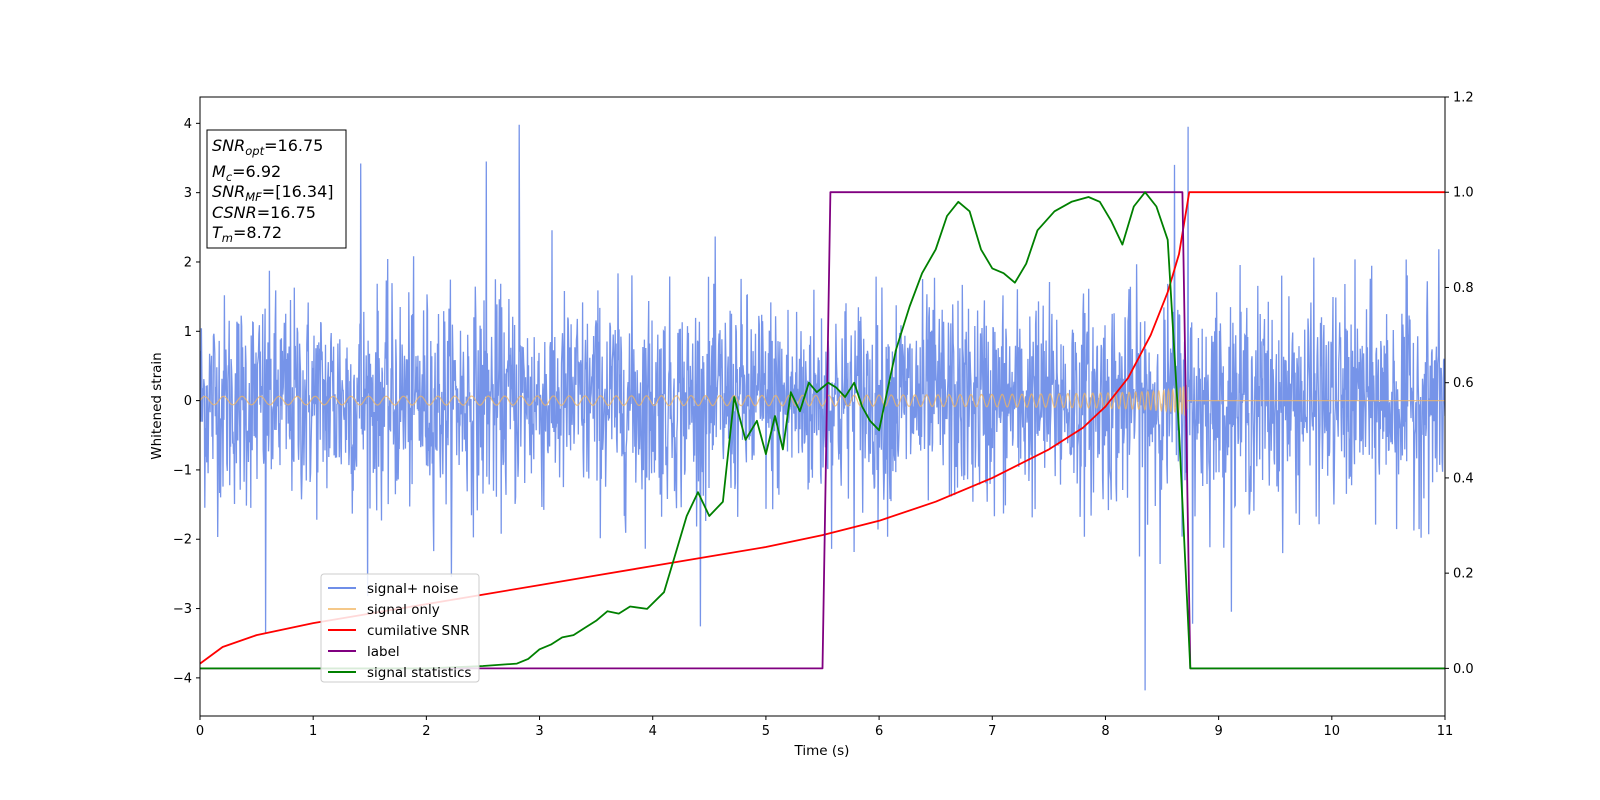  Describe the element at coordinates (188, 193) in the screenshot. I see `y-left-tick-label: 3` at that location.